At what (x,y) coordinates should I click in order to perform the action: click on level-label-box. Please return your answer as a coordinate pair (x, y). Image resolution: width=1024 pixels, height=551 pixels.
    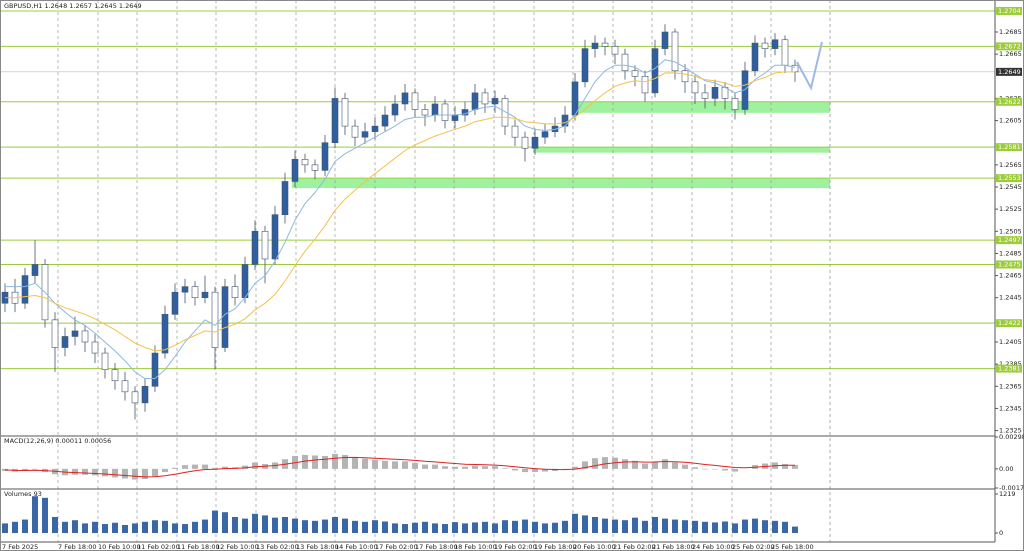
    Looking at the image, I should click on (1009, 101).